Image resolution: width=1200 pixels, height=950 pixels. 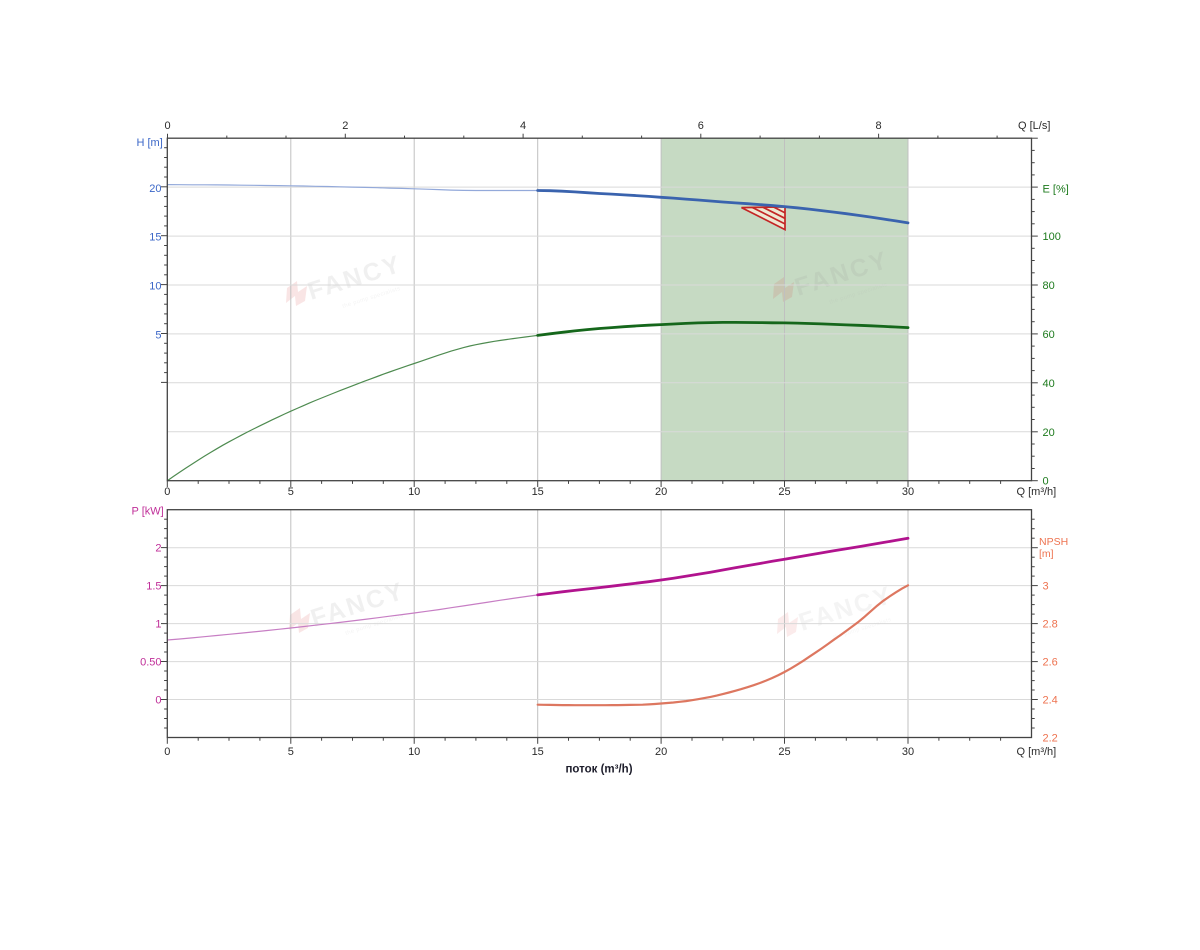 What do you see at coordinates (150, 143) in the screenshot?
I see `svg-text: H [m]` at bounding box center [150, 143].